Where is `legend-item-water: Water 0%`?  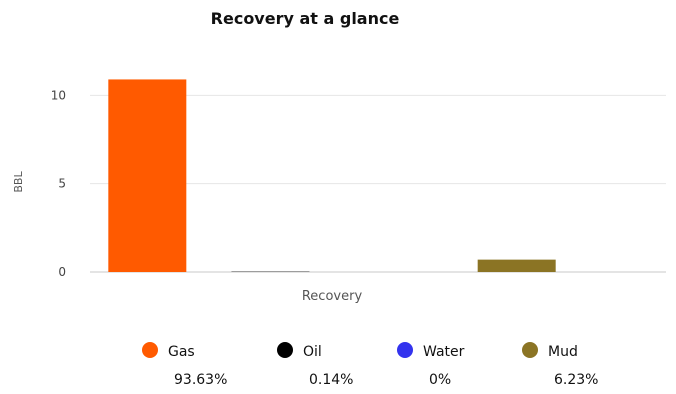 legend-item-water: Water 0% is located at coordinates (431, 365).